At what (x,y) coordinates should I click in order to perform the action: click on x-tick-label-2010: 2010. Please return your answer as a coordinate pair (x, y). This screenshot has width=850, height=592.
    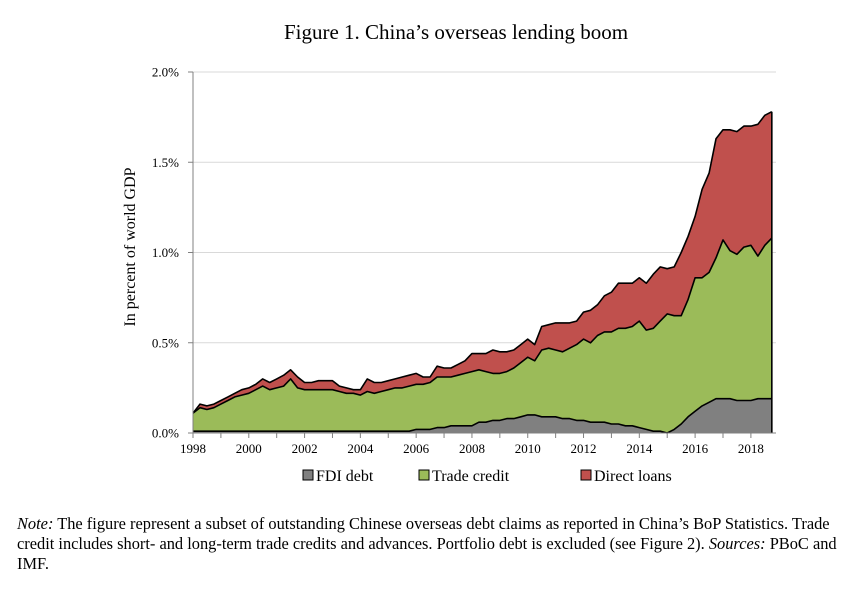
    Looking at the image, I should click on (528, 448).